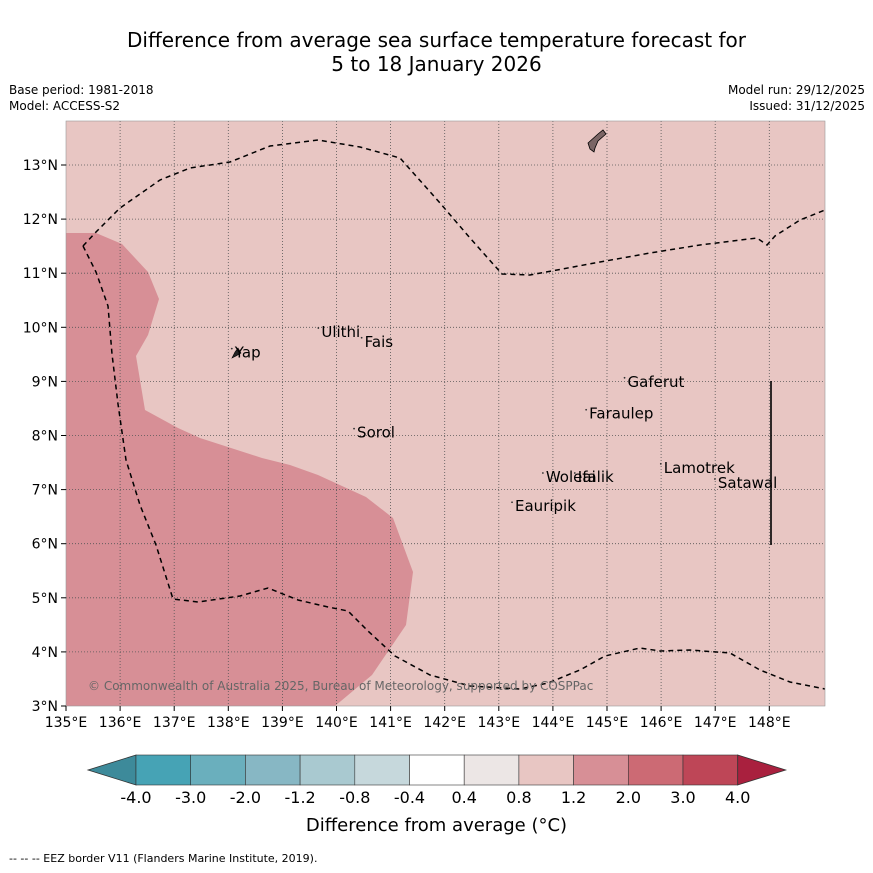 Image resolution: width=873 pixels, height=873 pixels. What do you see at coordinates (715, 723) in the screenshot?
I see `x-tick-label: 147°E` at bounding box center [715, 723].